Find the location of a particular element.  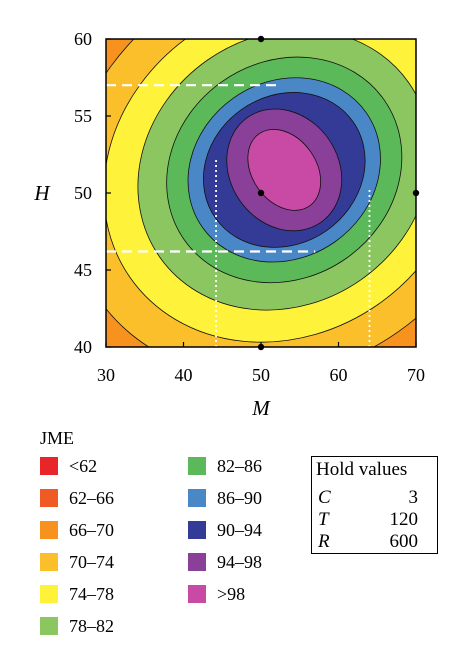

legend-item: 90–94 is located at coordinates (225, 530).